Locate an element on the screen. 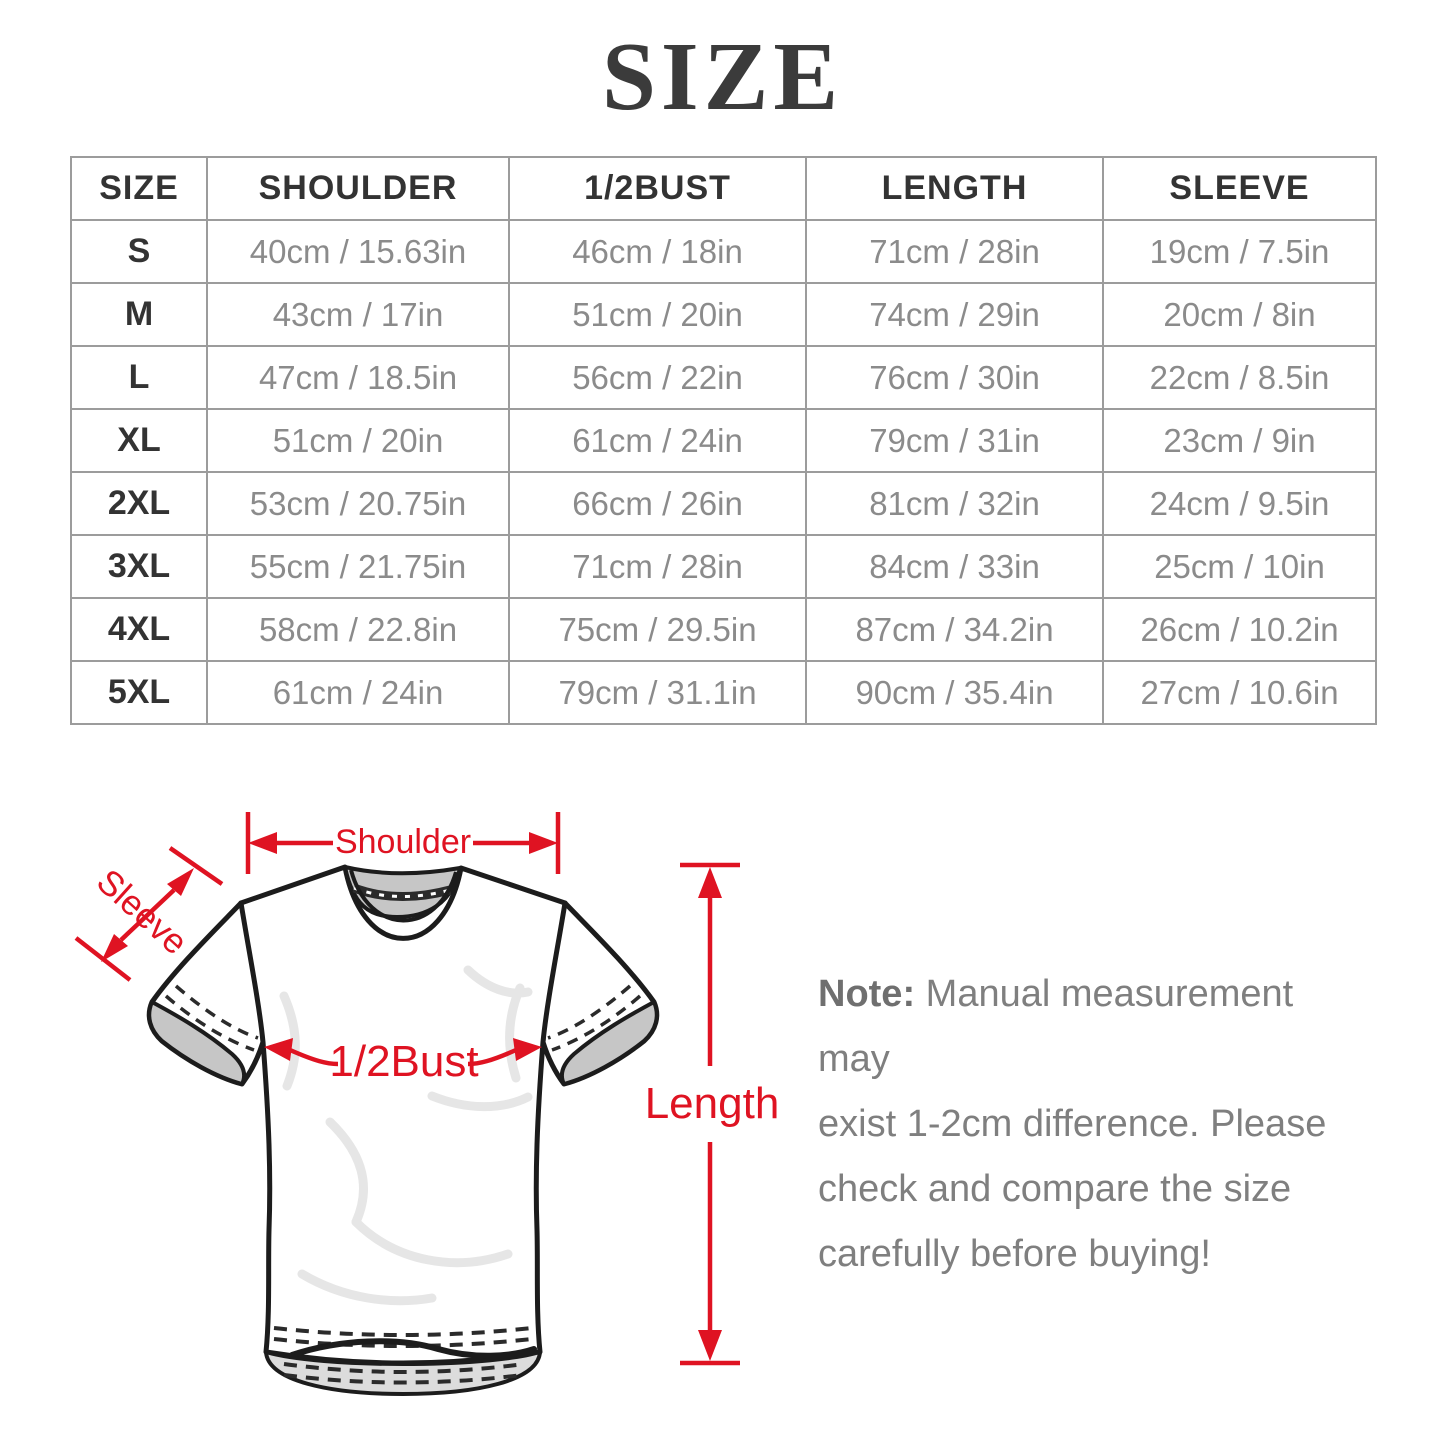 The width and height of the screenshot is (1445, 1445). table-header-row: SIZE SHOULDER 1/2BUST LENGTH SLEEVE is located at coordinates (723, 188).